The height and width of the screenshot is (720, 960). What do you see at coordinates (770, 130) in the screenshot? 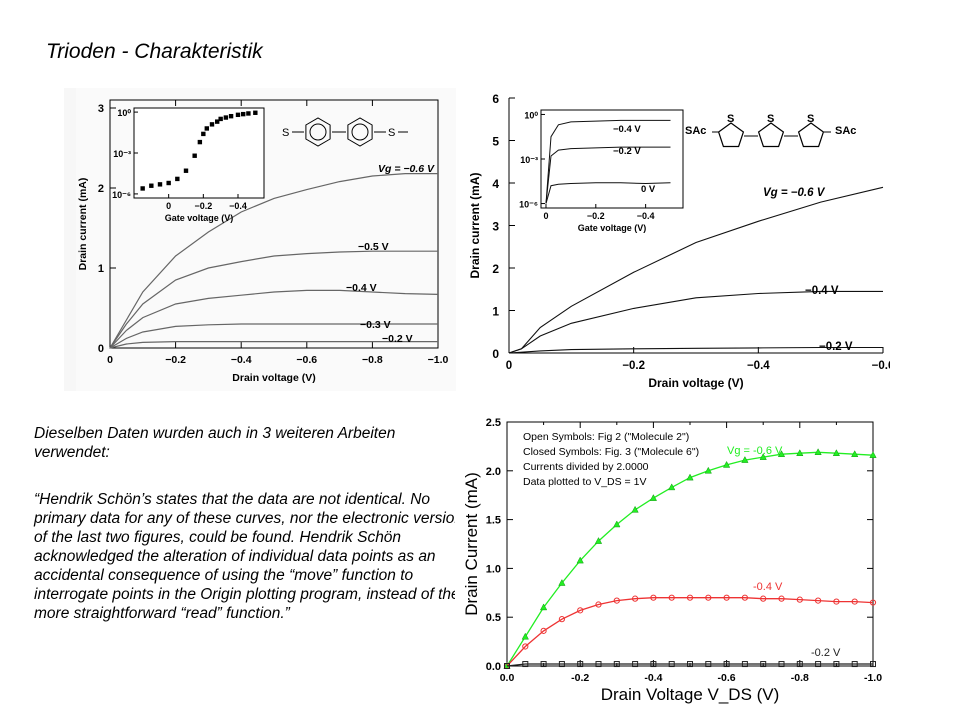
I see `molecule-structure: SAc S S S SAc` at bounding box center [770, 130].